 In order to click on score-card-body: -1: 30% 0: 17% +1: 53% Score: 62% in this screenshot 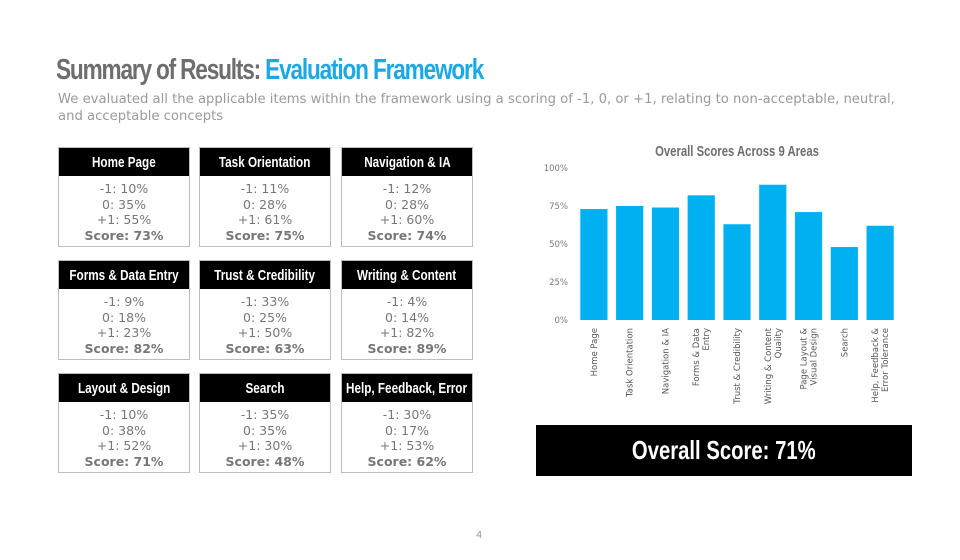, I will do `click(407, 435)`.